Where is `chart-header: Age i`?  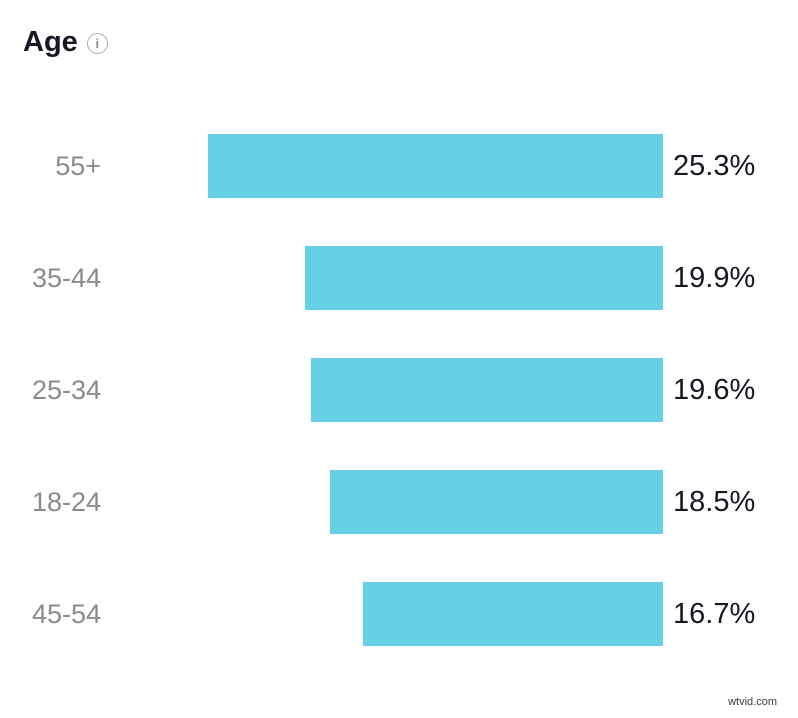
chart-header: Age i is located at coordinates (399, 28).